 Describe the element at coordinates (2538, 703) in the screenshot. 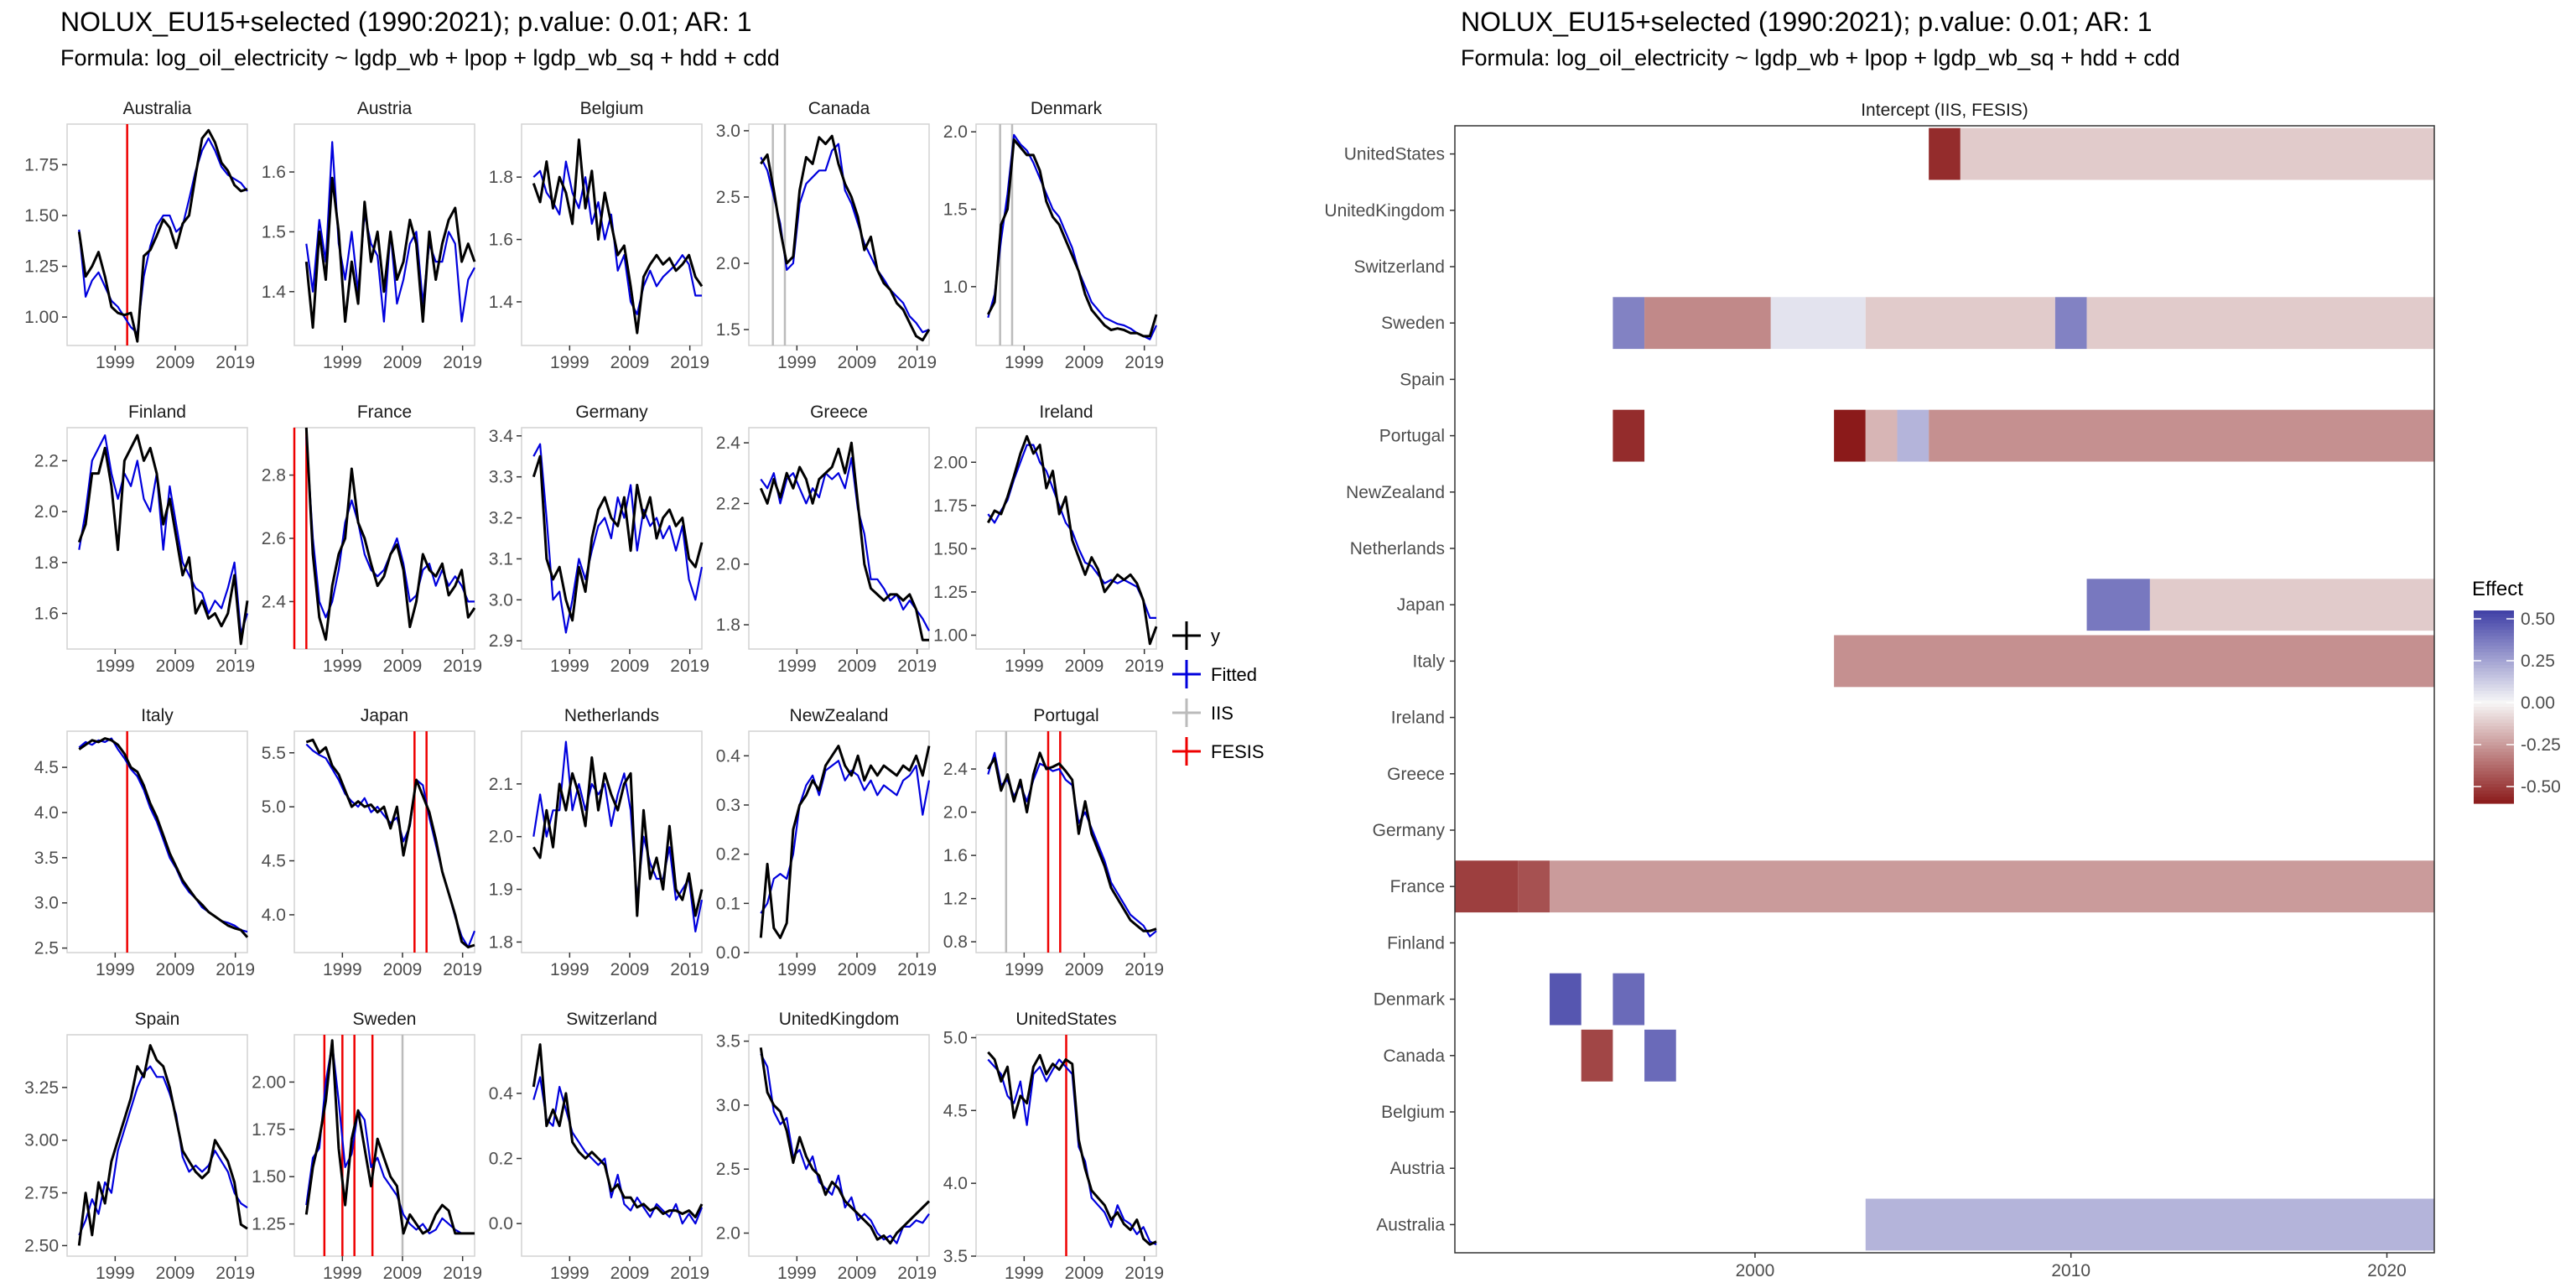

I see `colorbar-tick-label: 0.00` at that location.